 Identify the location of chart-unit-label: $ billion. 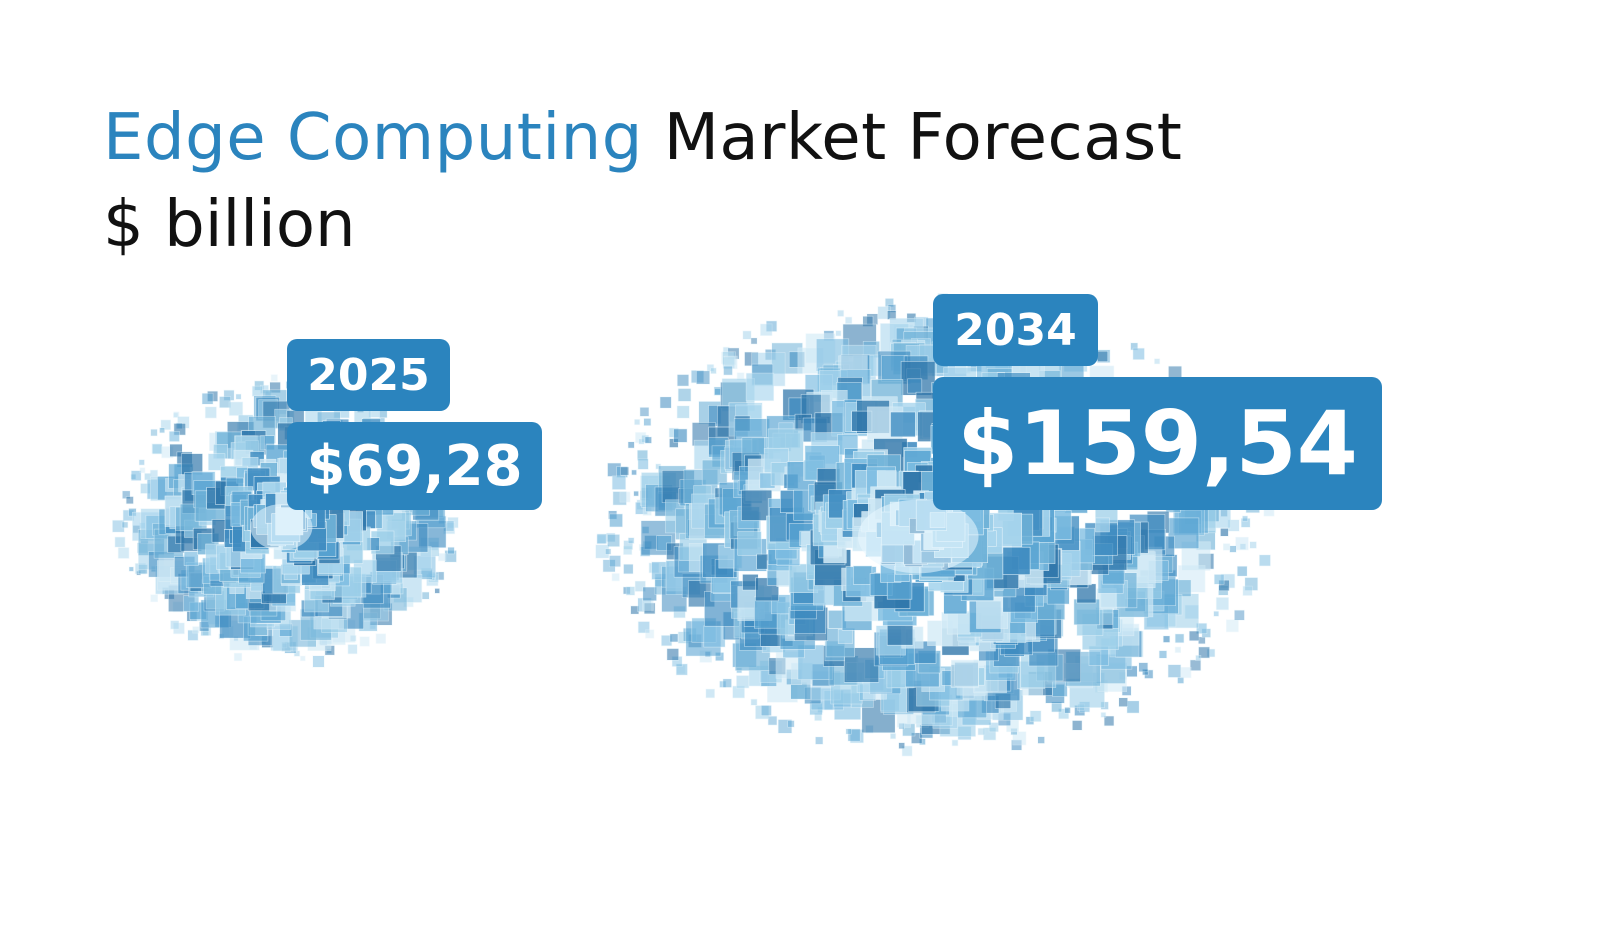
(229, 225).